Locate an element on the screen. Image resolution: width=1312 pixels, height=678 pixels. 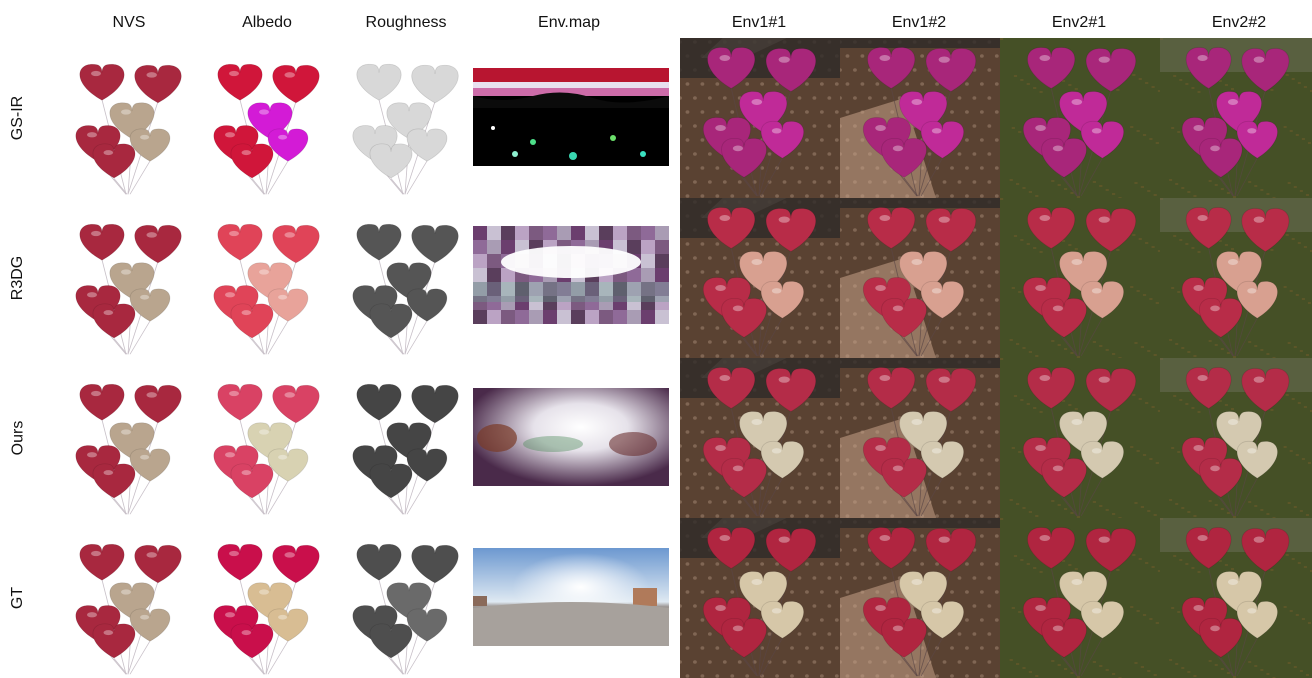
header-env2-2: Env2#2 is located at coordinates (1239, 22).